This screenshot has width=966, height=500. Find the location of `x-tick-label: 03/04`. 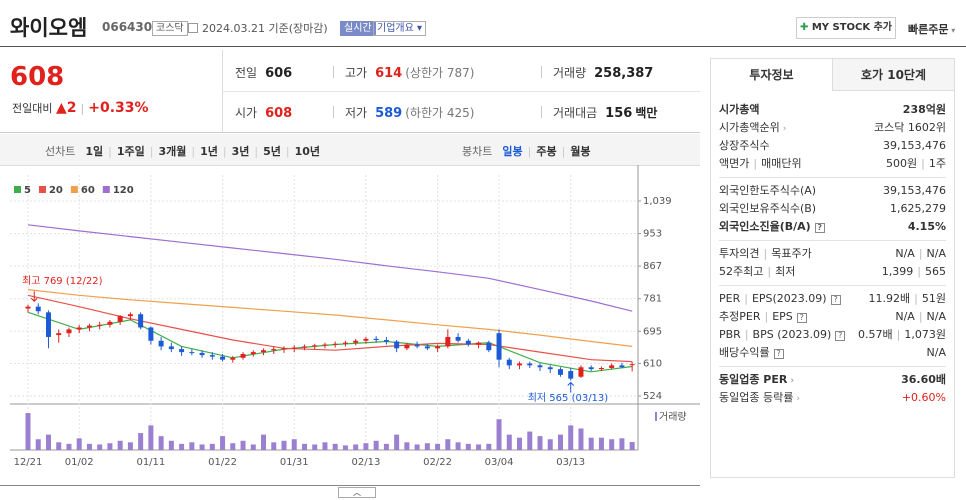

x-tick-label: 03/04 is located at coordinates (499, 462).